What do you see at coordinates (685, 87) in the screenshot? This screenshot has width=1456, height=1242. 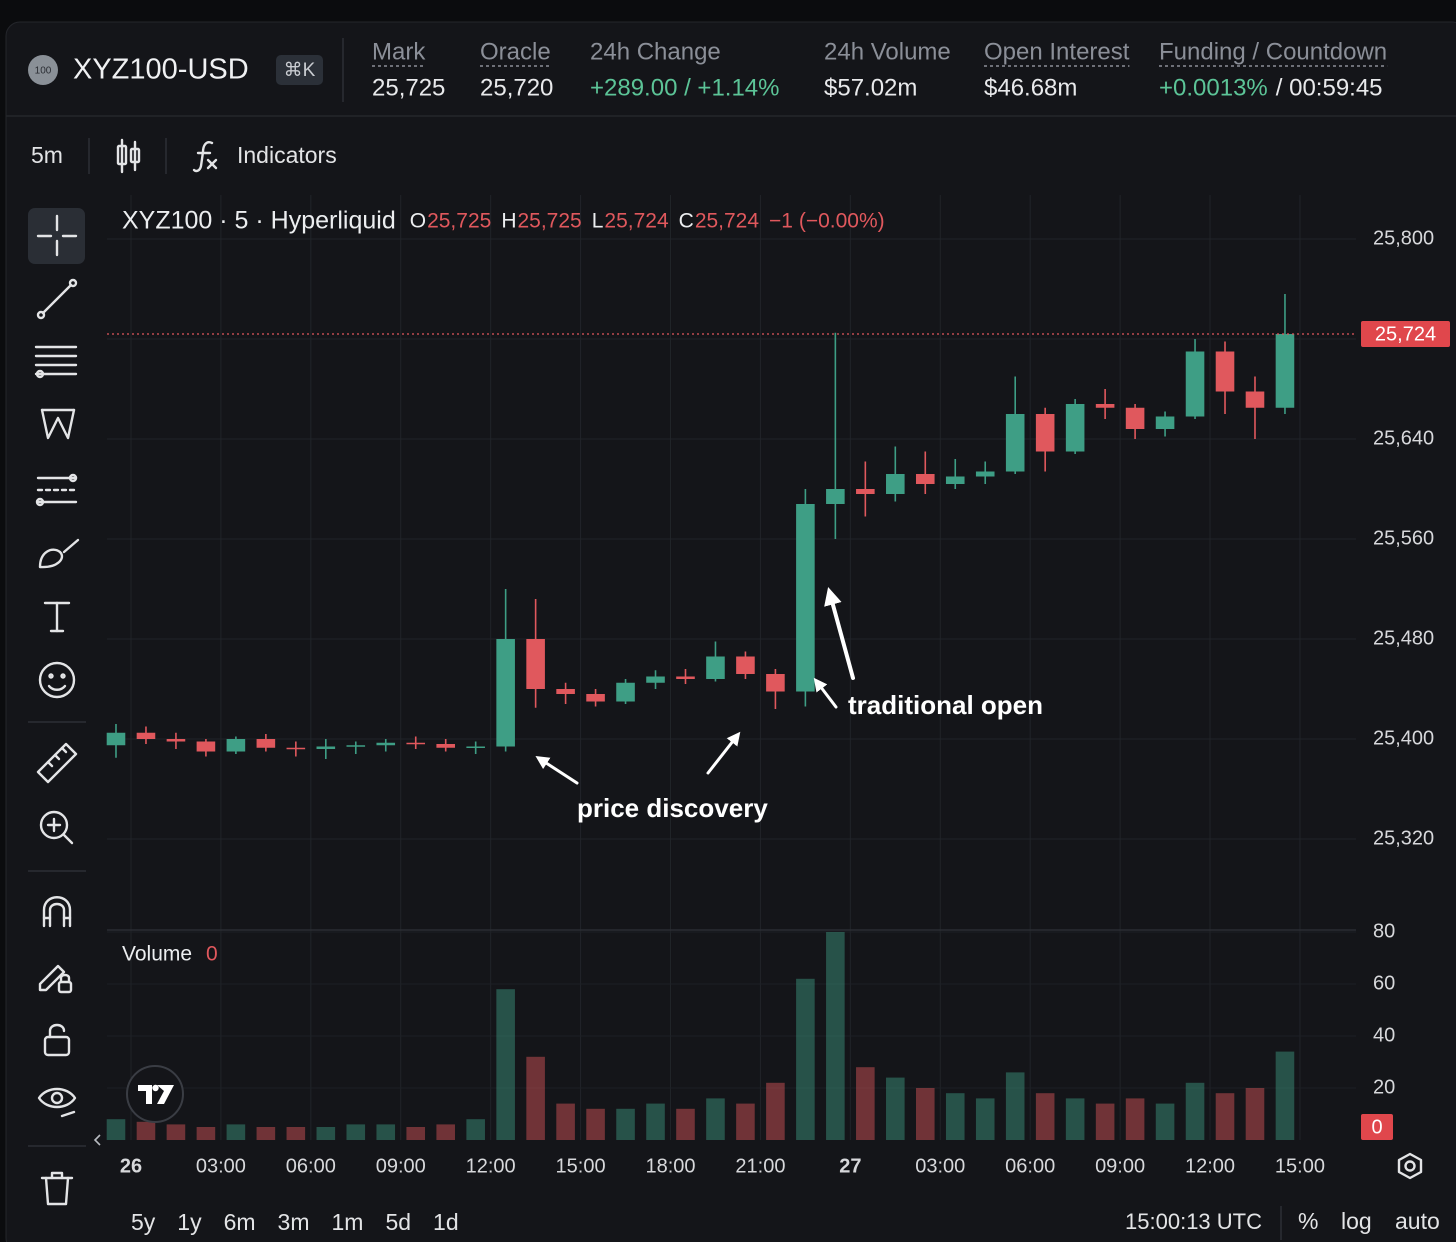 I see `stat-value: +289.00 / +1.14%` at bounding box center [685, 87].